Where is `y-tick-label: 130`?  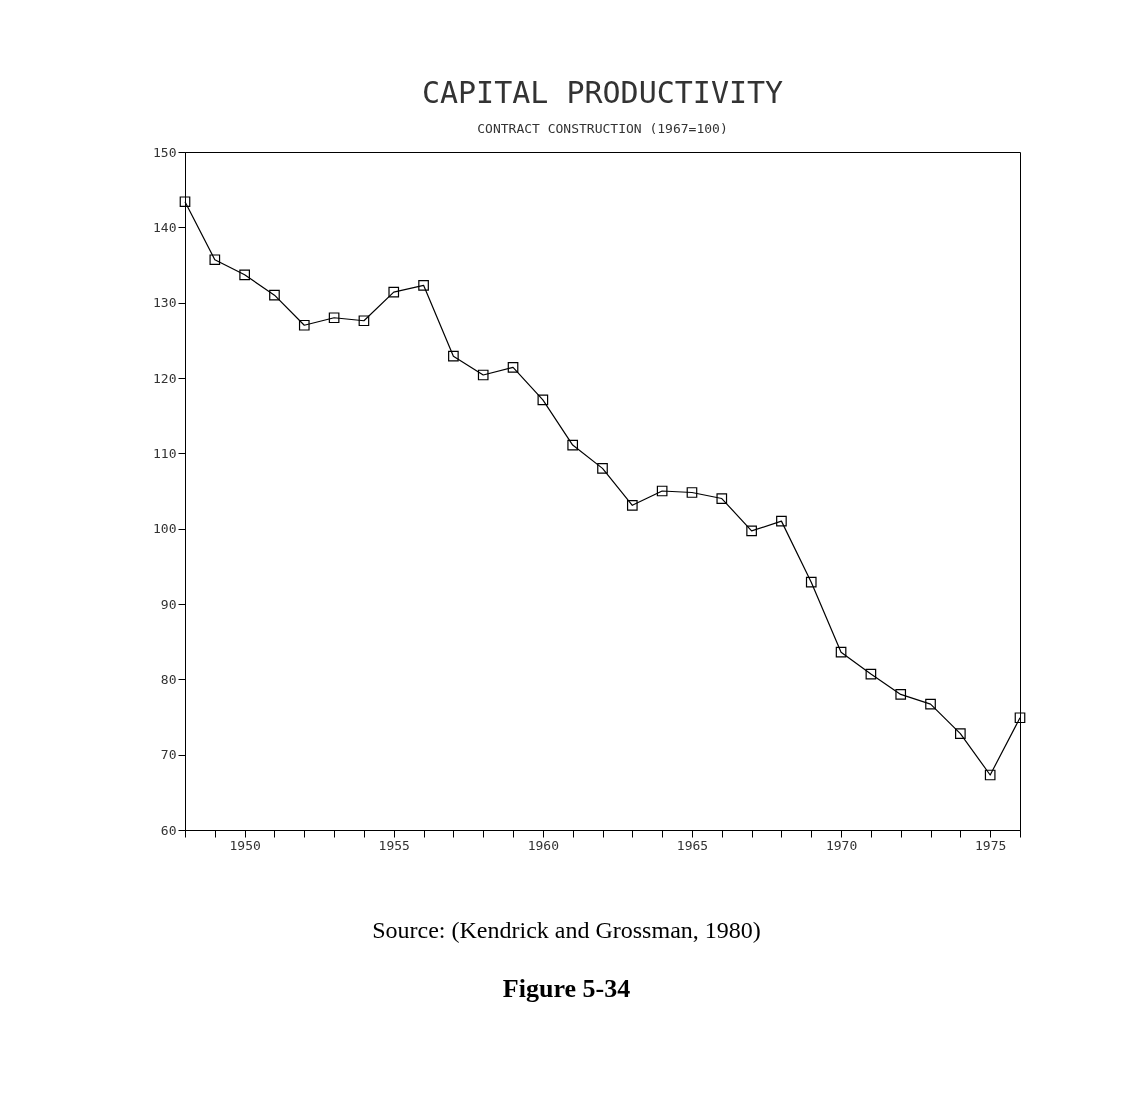
y-tick-label: 130 is located at coordinates (165, 303).